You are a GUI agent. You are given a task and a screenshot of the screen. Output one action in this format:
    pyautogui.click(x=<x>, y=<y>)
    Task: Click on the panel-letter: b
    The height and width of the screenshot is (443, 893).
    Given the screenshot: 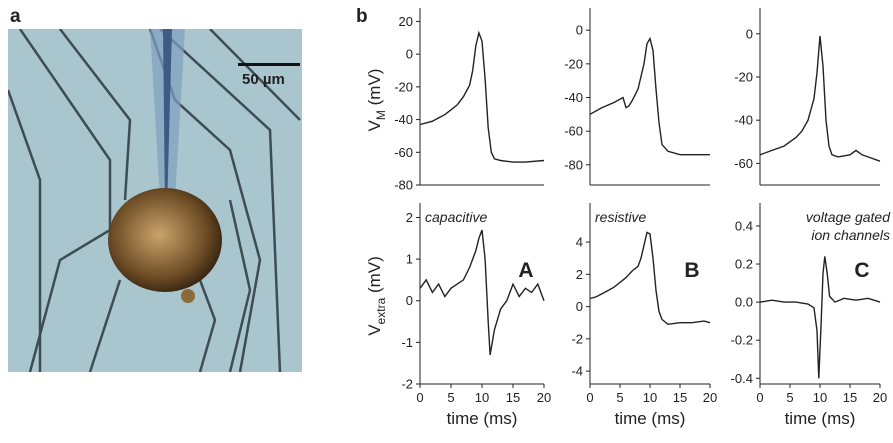 What is the action you would take?
    pyautogui.click(x=362, y=16)
    